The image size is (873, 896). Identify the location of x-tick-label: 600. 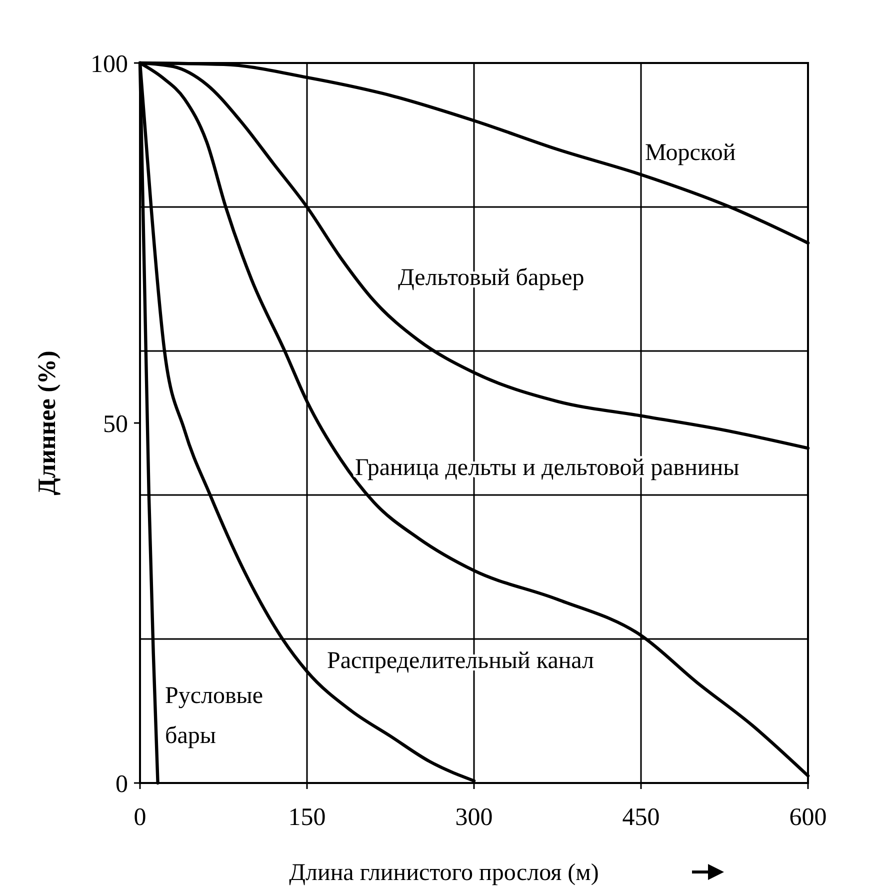
(808, 817).